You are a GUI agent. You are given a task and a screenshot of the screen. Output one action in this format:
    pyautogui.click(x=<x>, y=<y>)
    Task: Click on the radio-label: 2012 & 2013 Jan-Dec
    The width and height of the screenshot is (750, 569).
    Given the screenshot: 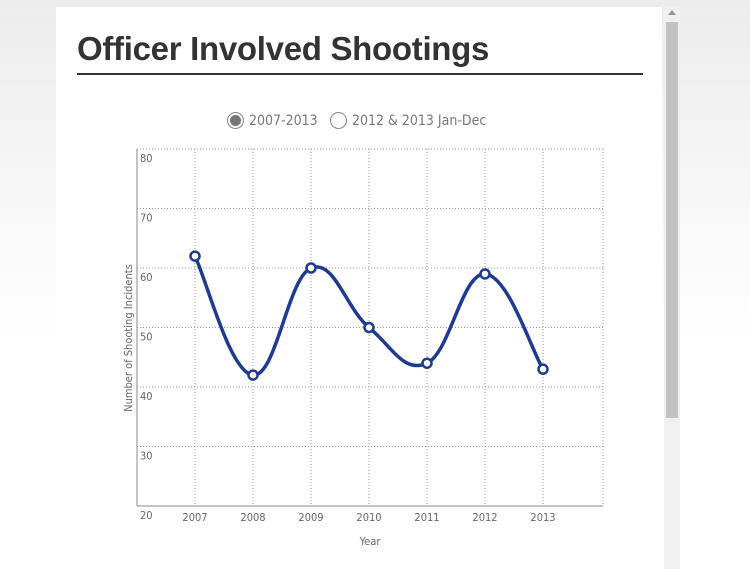 What is the action you would take?
    pyautogui.click(x=419, y=120)
    